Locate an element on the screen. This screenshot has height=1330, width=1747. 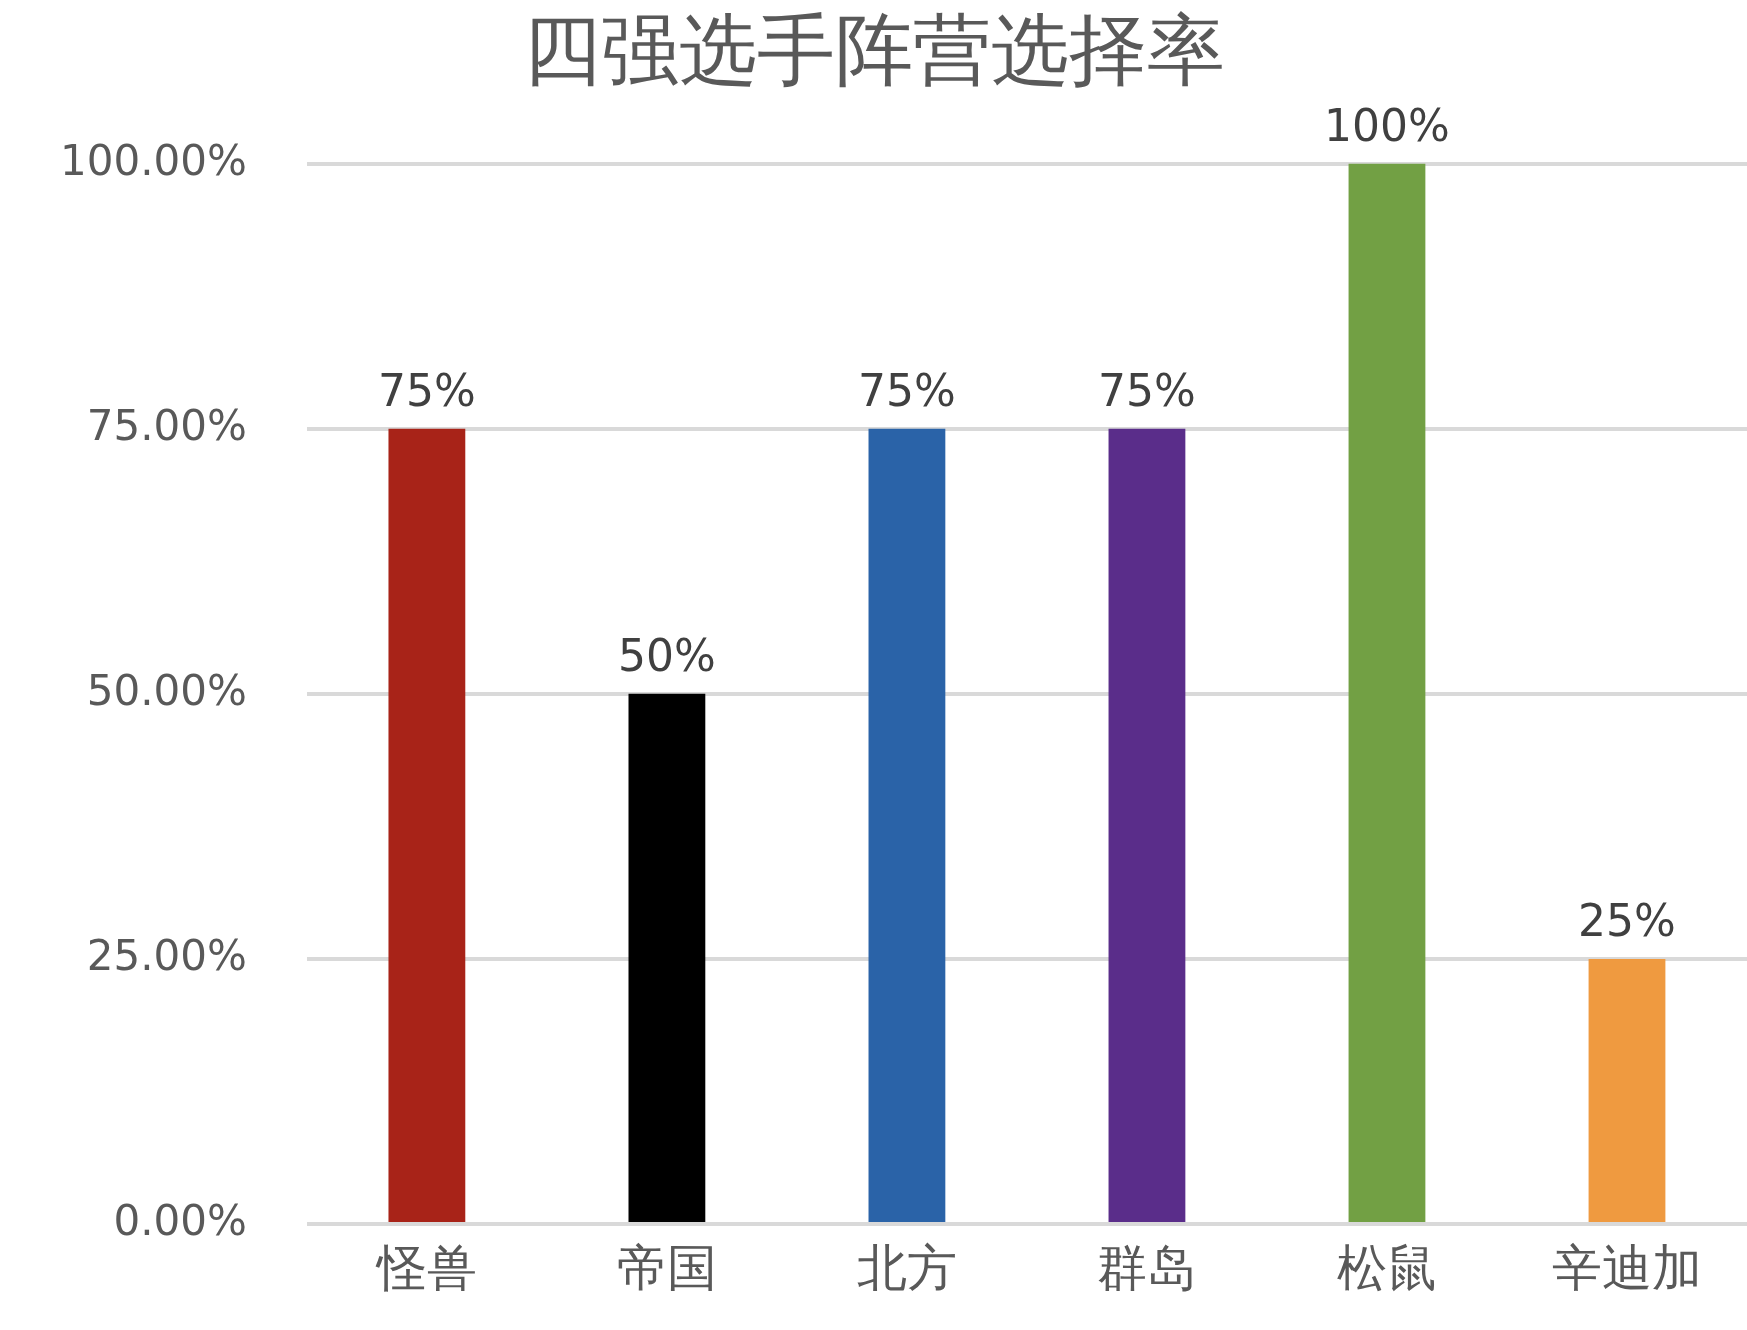
chart-title: 四强选手阵营选择率 is located at coordinates (873, 50).